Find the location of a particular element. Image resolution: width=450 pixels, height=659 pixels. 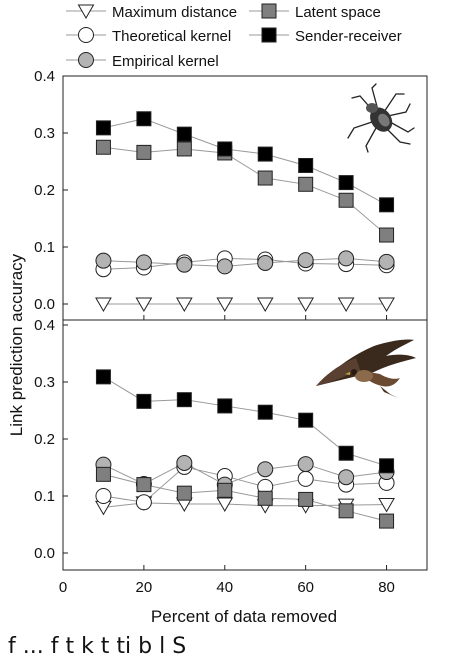

legend-entry: Latent space is located at coordinates (315, 12).